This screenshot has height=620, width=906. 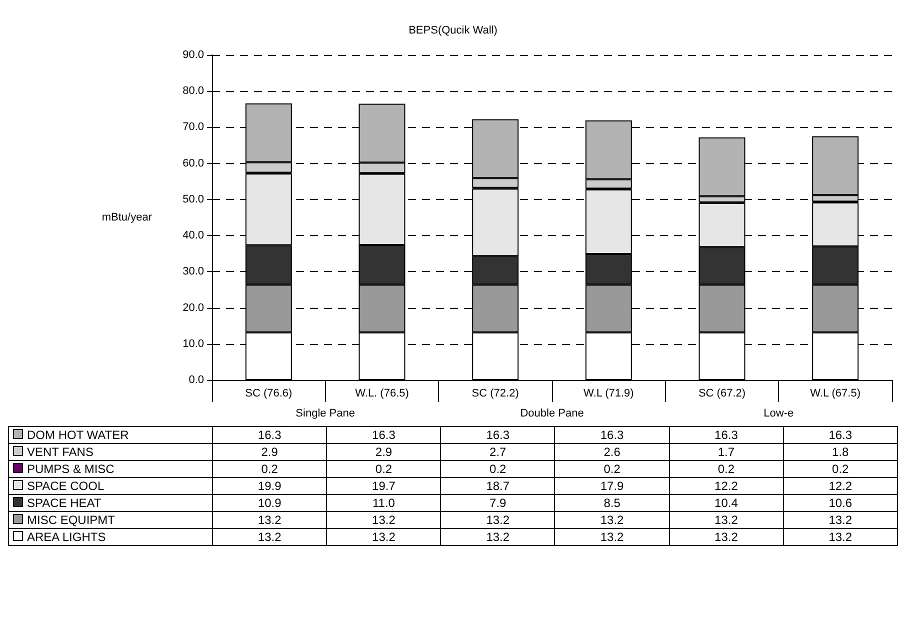 I want to click on x-tick-label: SC (72.2), so click(x=495, y=394).